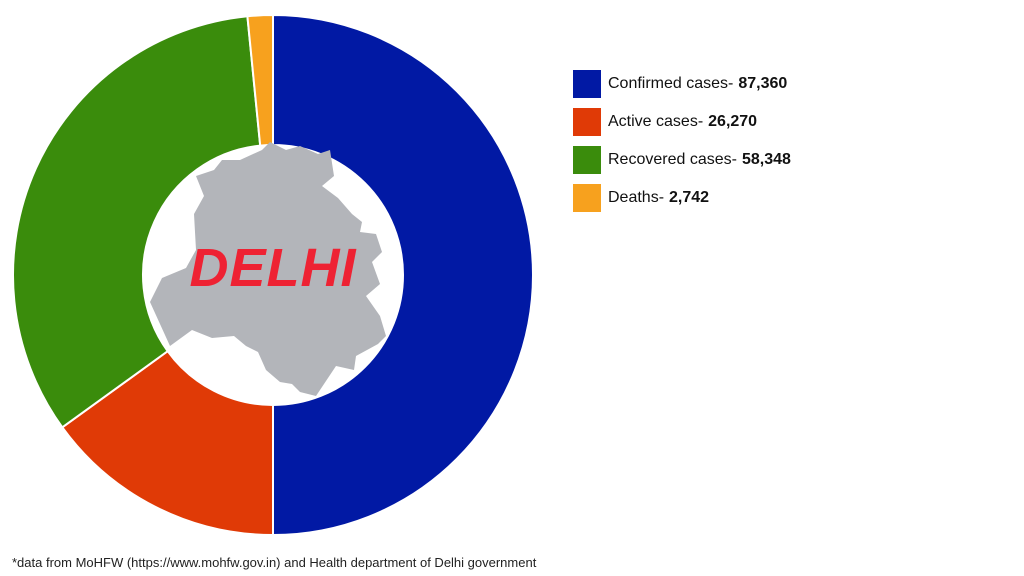 This screenshot has width=1024, height=576. Describe the element at coordinates (656, 121) in the screenshot. I see `legend-label-active: Active cases-` at that location.